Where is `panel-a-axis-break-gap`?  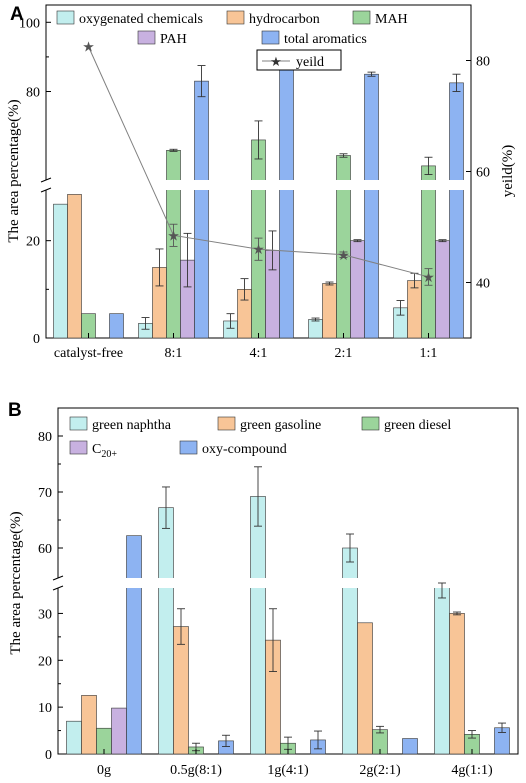 panel-a-axis-break-gap is located at coordinates (258, 185).